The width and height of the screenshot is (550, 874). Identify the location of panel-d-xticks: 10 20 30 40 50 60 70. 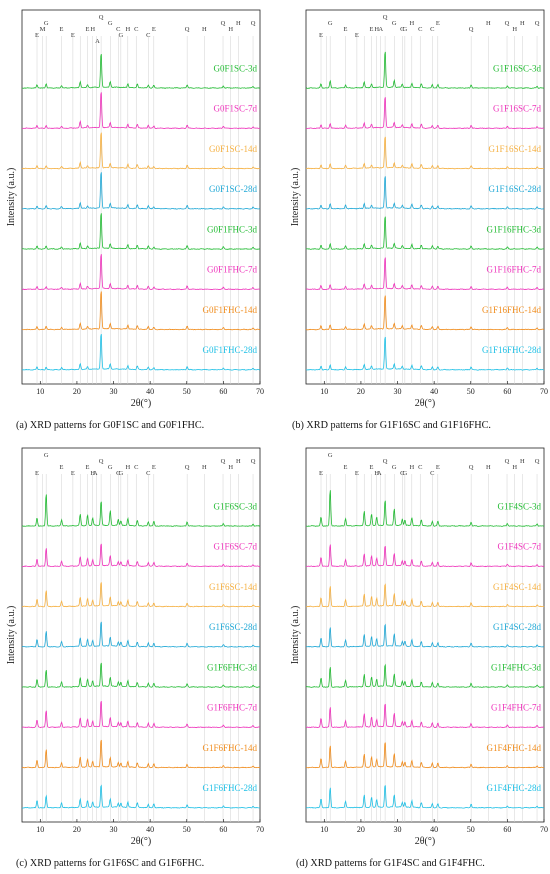
(434, 826).